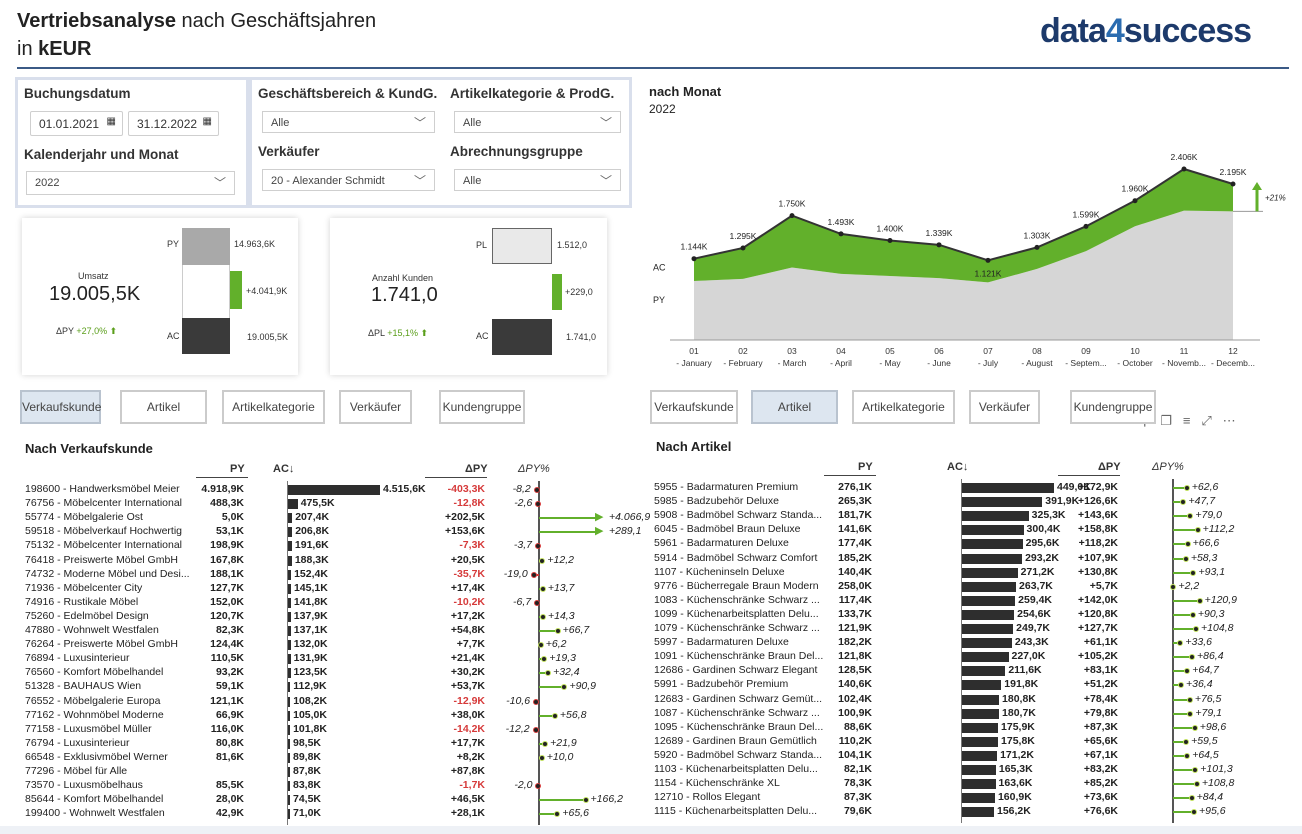  What do you see at coordinates (1257, 185) in the screenshot?
I see `up-arrow-icon` at bounding box center [1257, 185].